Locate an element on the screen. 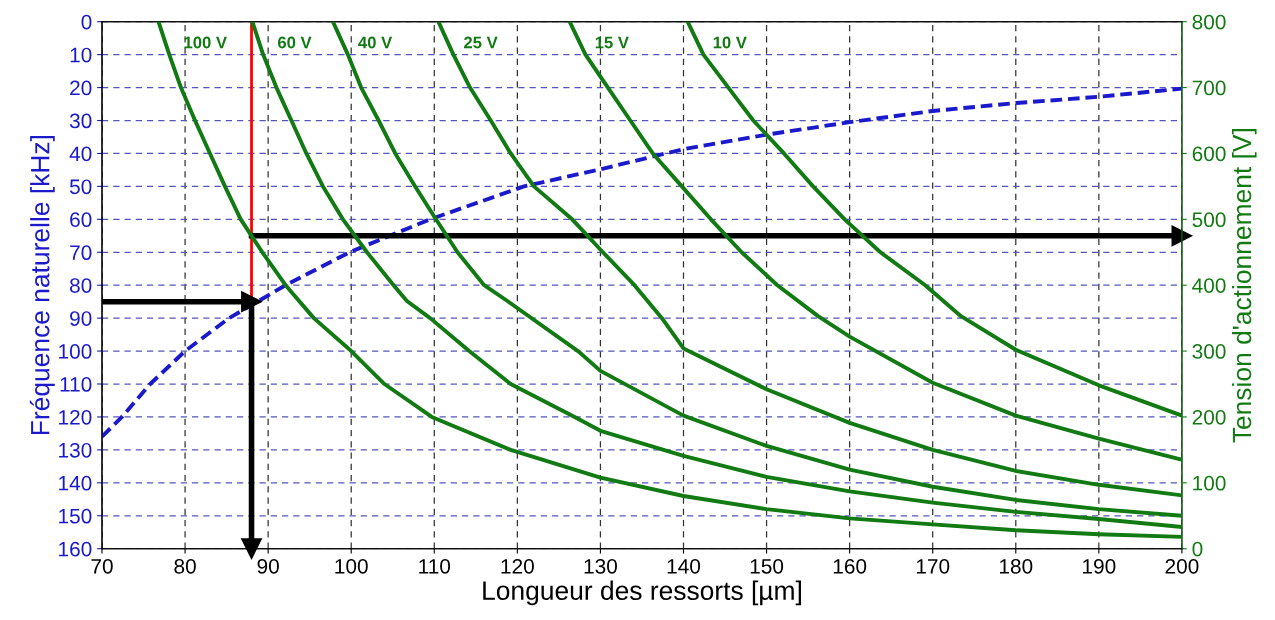 Image resolution: width=1275 pixels, height=620 pixels. y-tick-label: 30 is located at coordinates (80, 121).